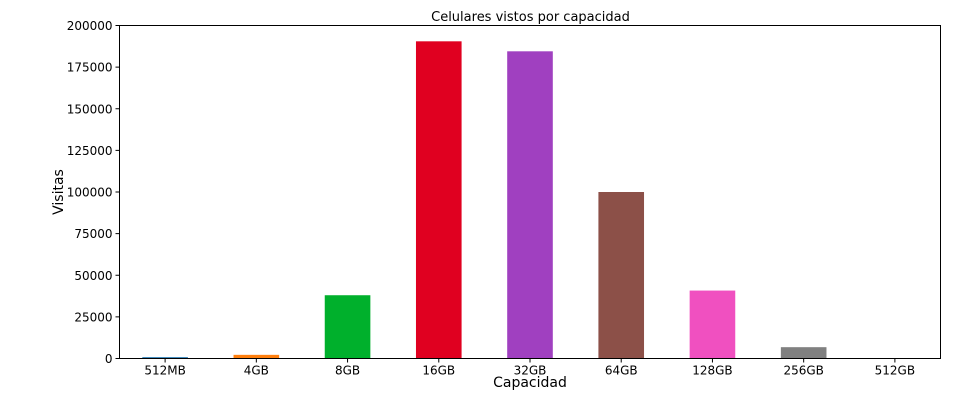  I want to click on x-tick-label: 512GB, so click(895, 371).